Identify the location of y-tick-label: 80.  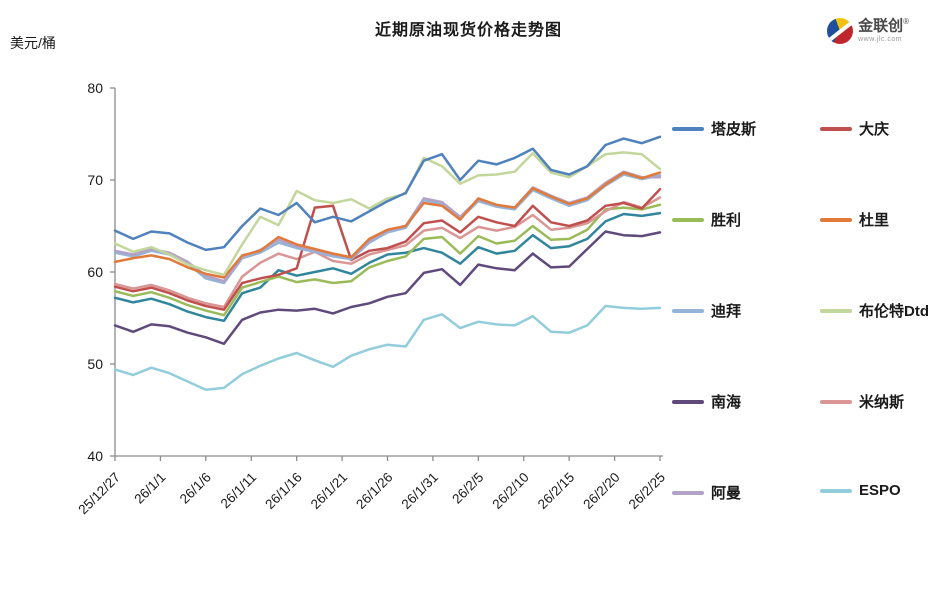
(95, 88).